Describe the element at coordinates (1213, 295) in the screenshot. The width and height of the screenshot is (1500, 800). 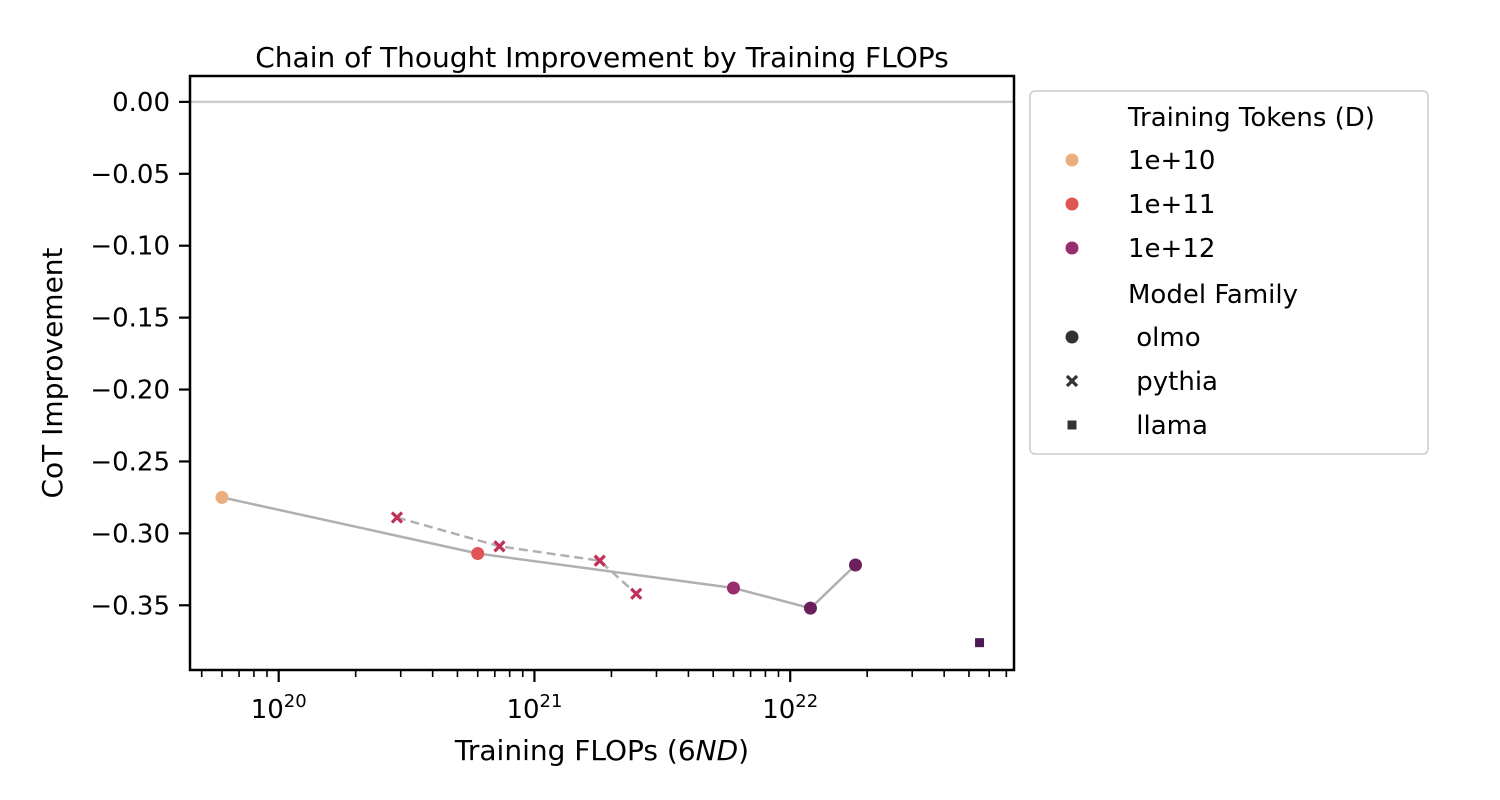
I see `legend-style-title: Model Family` at that location.